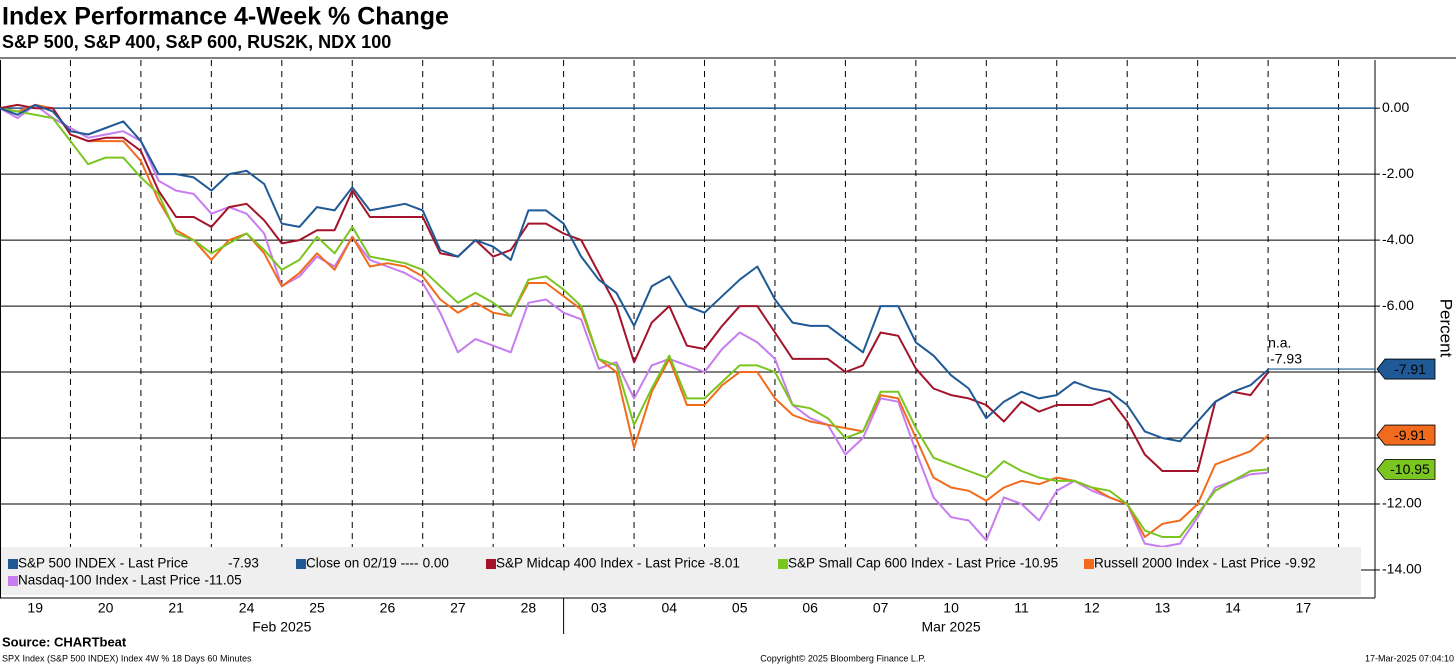  I want to click on x-tick-label: 05, so click(740, 608).